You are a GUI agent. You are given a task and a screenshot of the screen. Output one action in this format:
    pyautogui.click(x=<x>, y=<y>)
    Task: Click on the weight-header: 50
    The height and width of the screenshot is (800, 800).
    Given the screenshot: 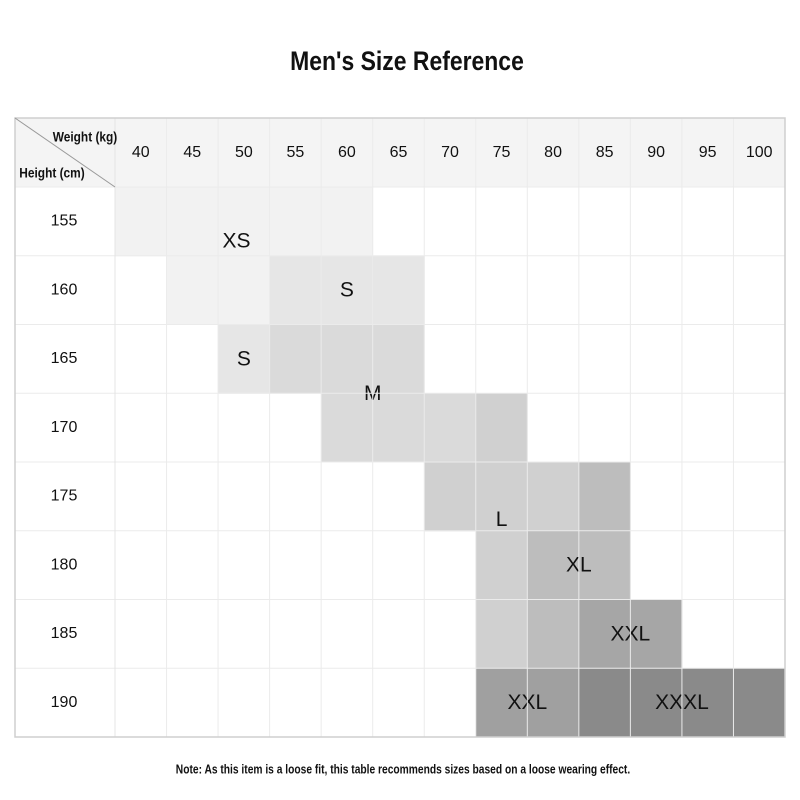 What is the action you would take?
    pyautogui.click(x=244, y=152)
    